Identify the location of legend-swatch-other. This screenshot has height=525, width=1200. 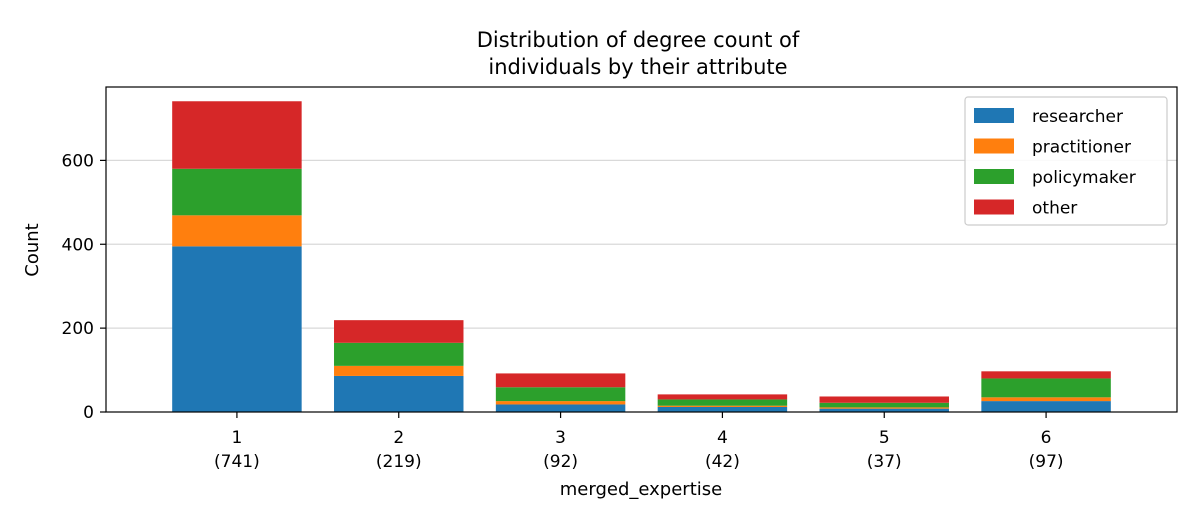
(994, 207).